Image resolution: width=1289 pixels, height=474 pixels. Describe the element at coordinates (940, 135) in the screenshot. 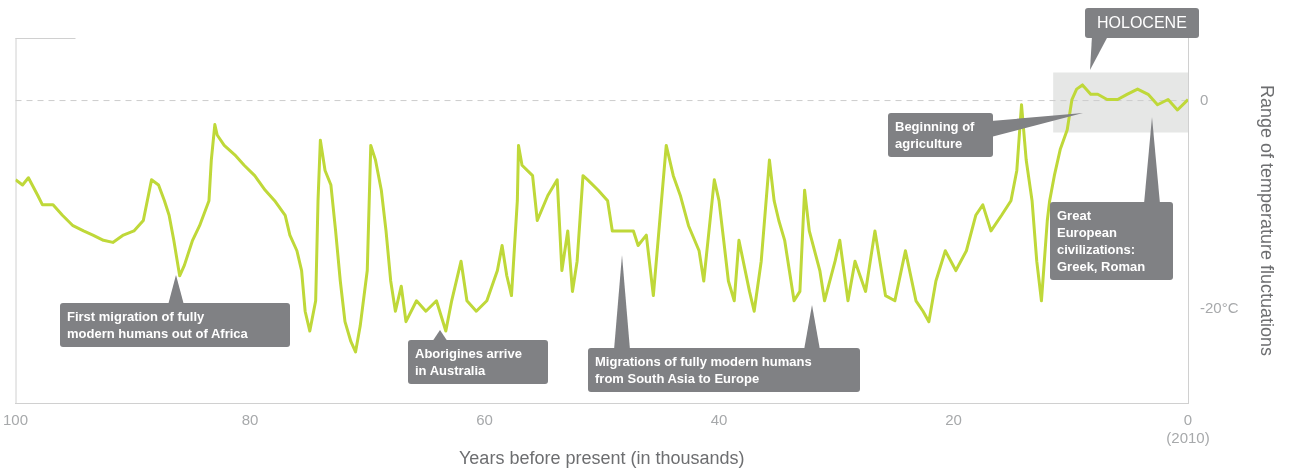

I see `annotation: Beginning of agriculture` at that location.